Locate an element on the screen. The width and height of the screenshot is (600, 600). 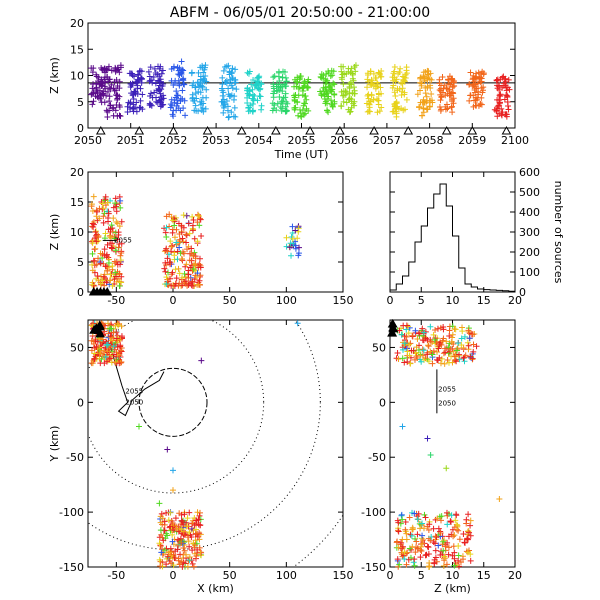
station-label: 2050 is located at coordinates (134, 403).